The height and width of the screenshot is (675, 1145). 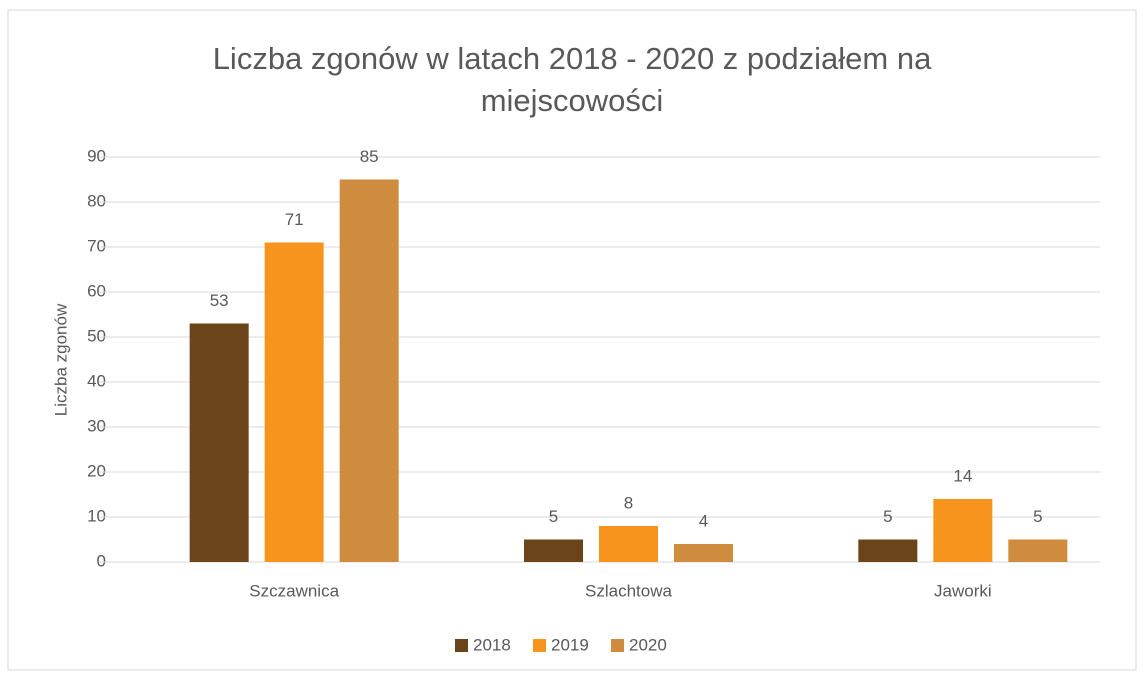 What do you see at coordinates (96, 515) in the screenshot?
I see `y-tick-label: 10` at bounding box center [96, 515].